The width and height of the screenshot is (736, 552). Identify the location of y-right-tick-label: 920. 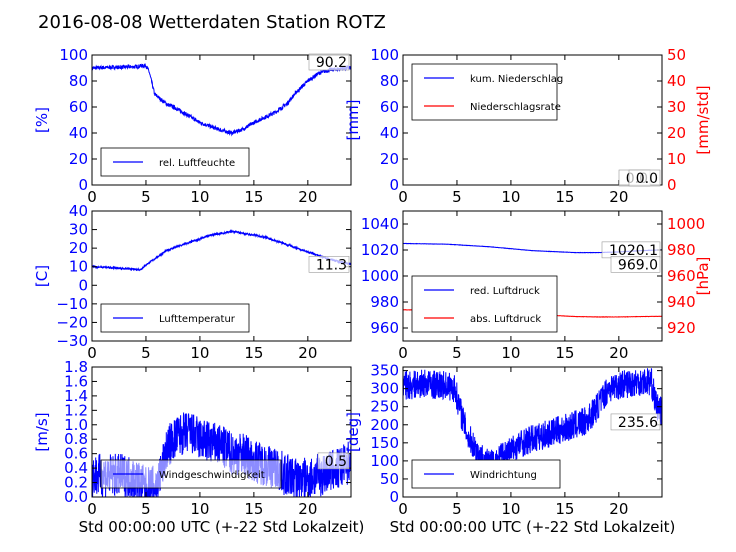
(681, 328).